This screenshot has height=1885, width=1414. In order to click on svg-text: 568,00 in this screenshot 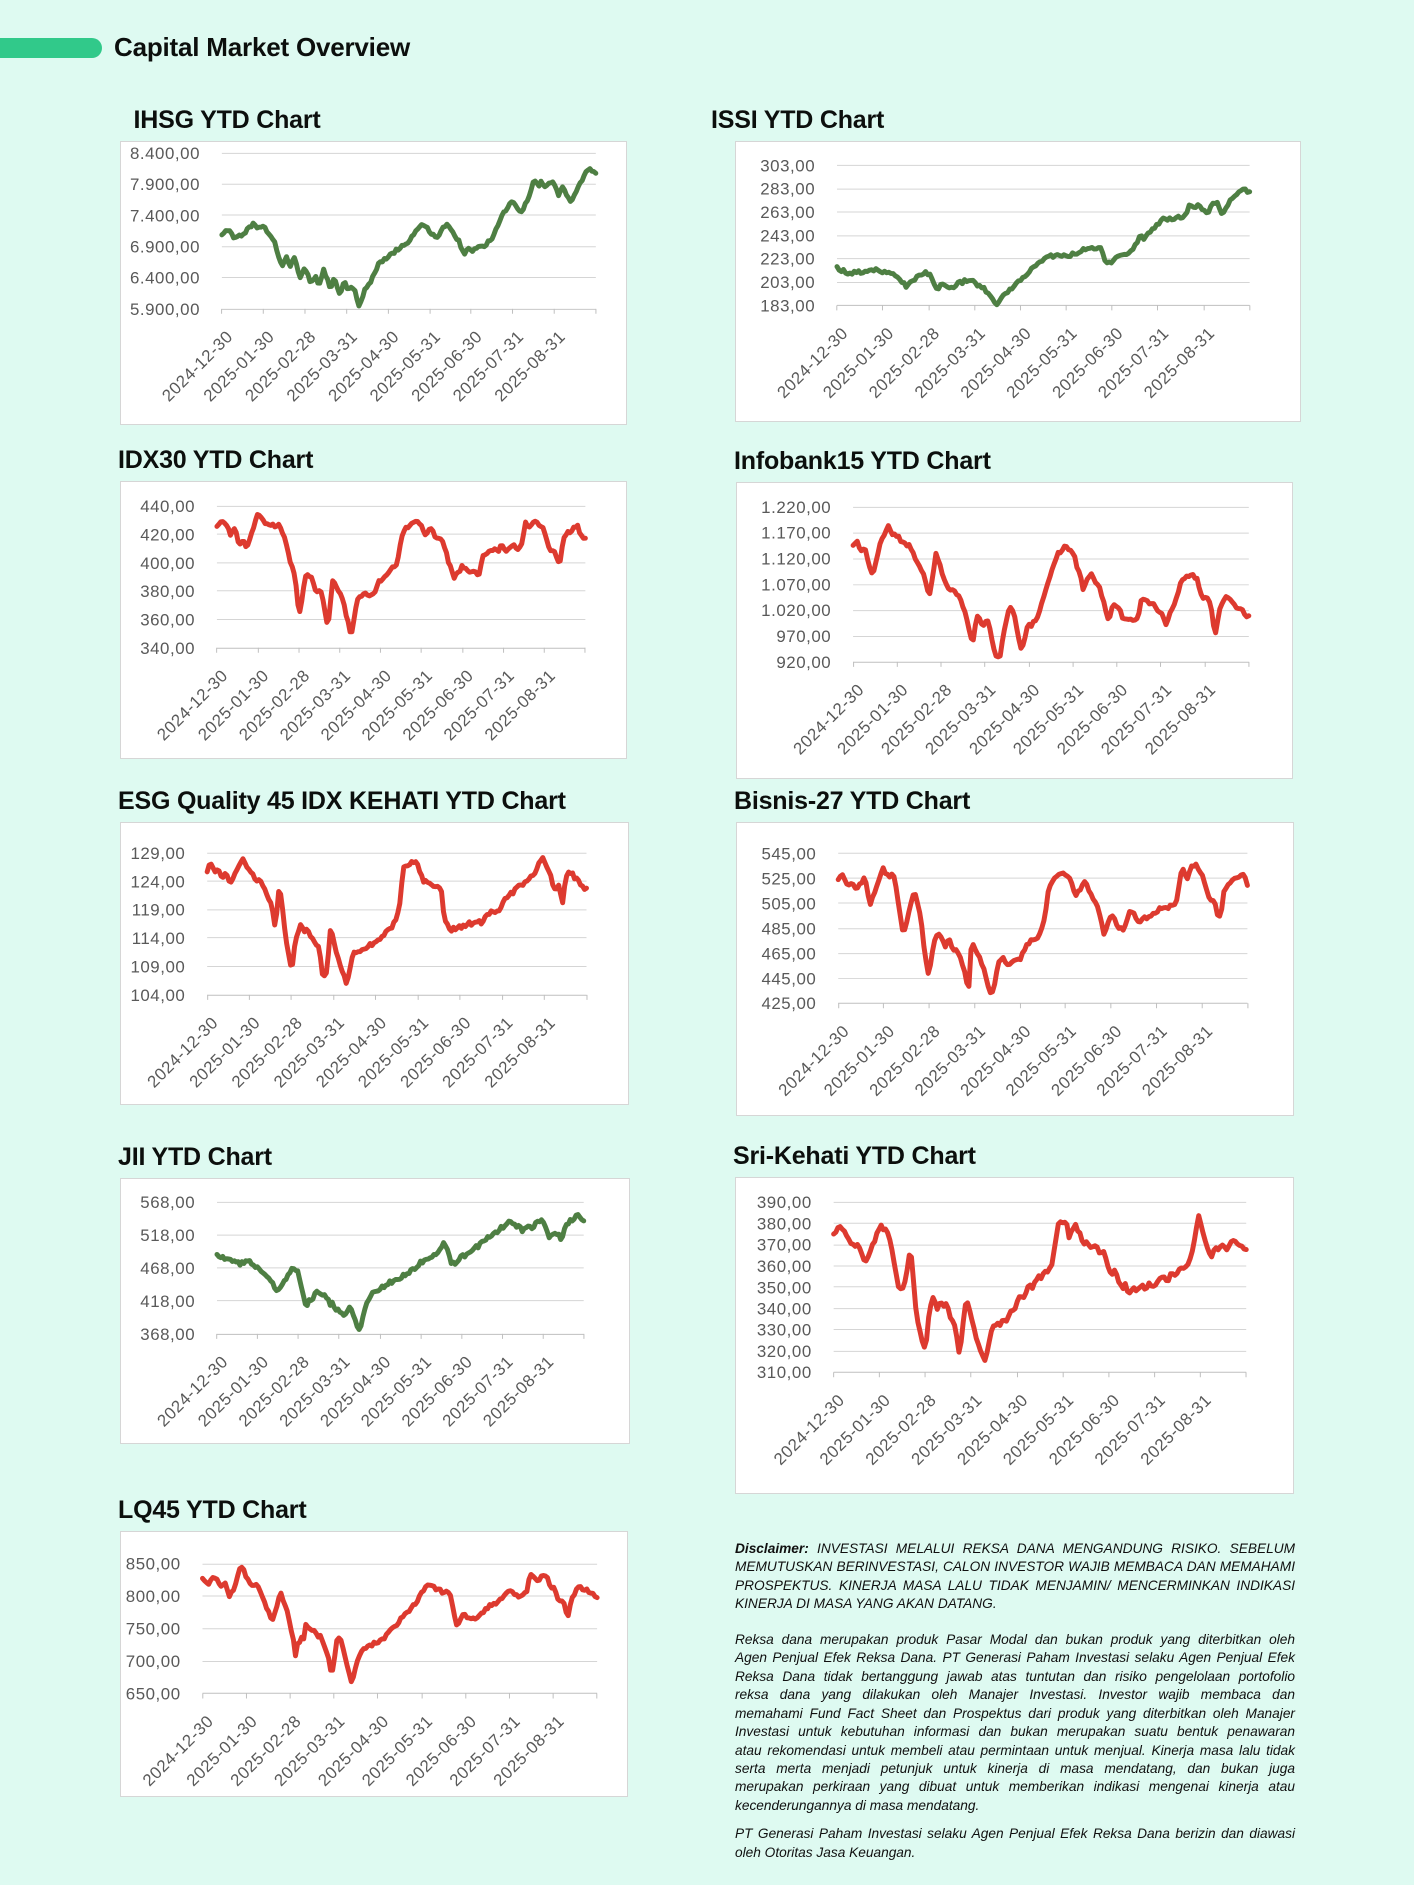, I will do `click(167, 1202)`.